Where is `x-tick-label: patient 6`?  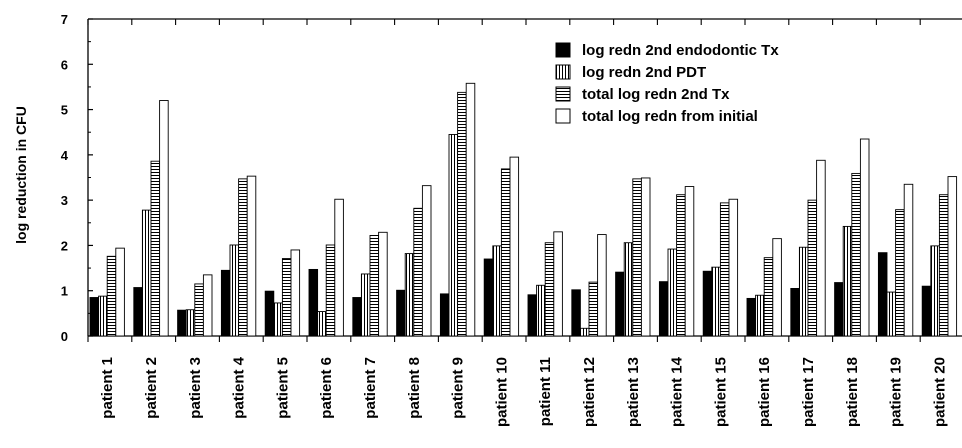 x-tick-label: patient 6 is located at coordinates (326, 388).